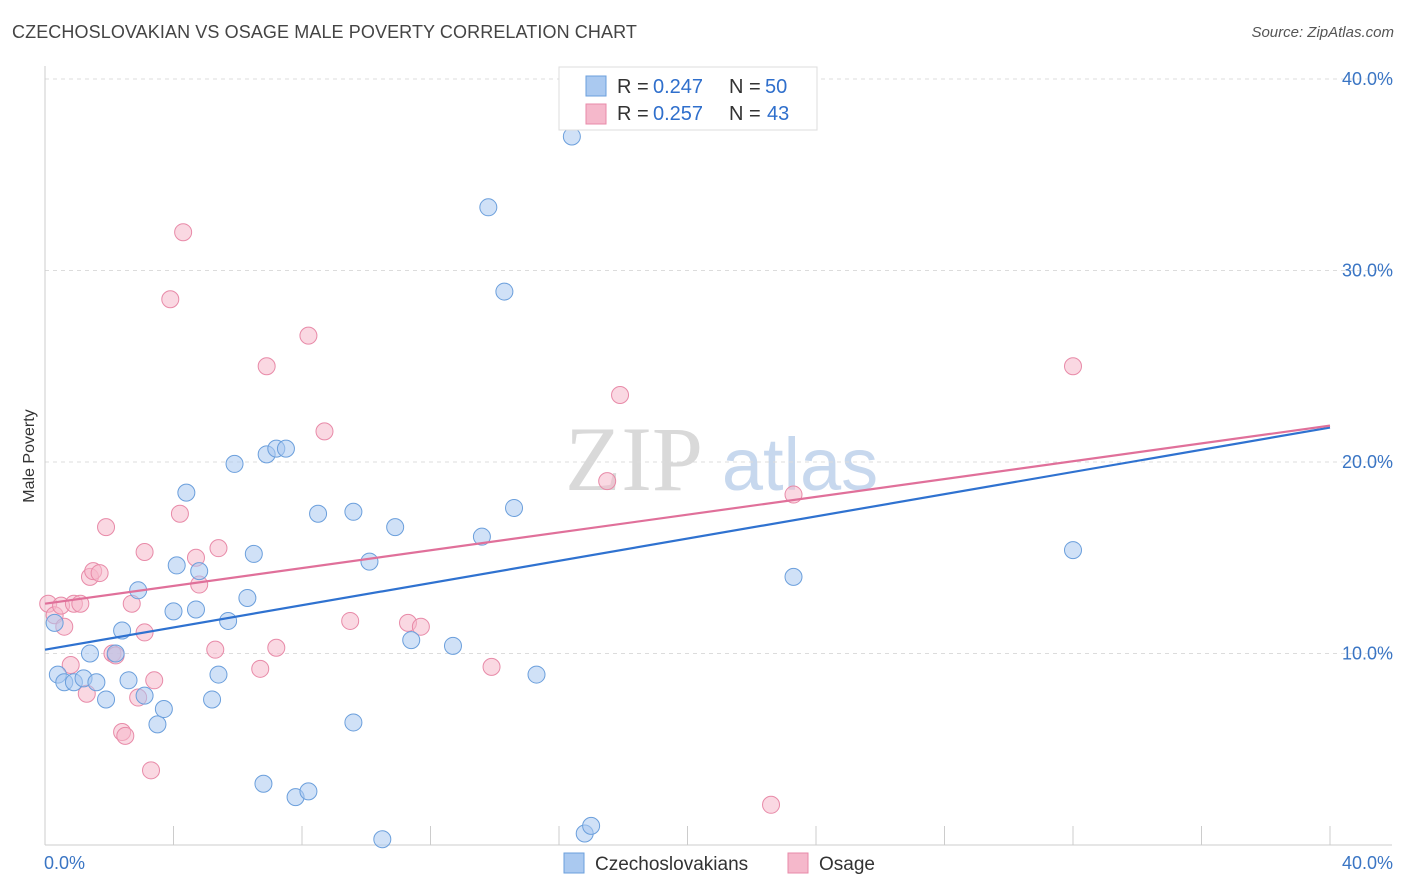 The height and width of the screenshot is (892, 1406). Describe the element at coordinates (29, 455) in the screenshot. I see `y-axis-label: Male Poverty` at that location.